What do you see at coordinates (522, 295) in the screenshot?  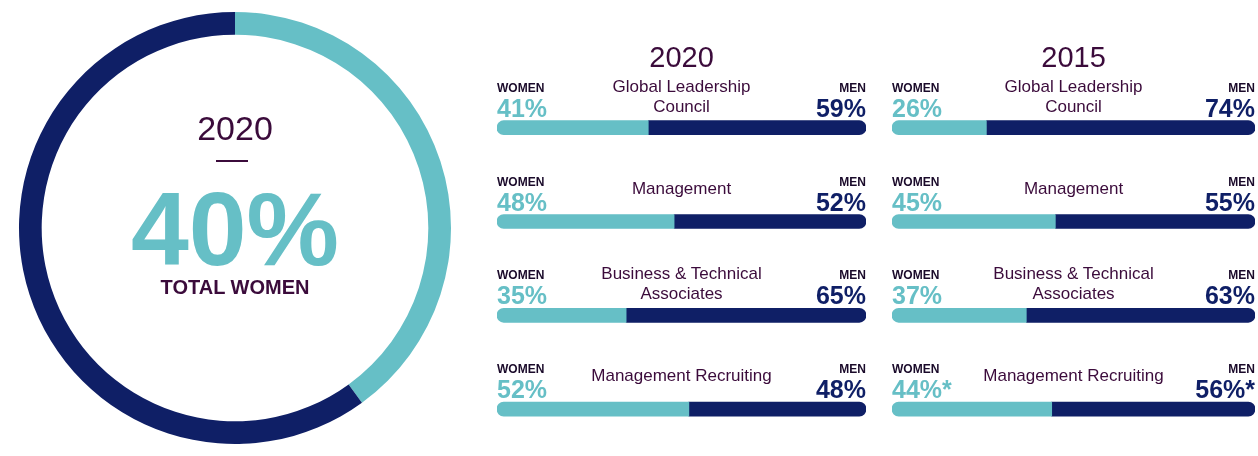 I see `data-label: 35%` at bounding box center [522, 295].